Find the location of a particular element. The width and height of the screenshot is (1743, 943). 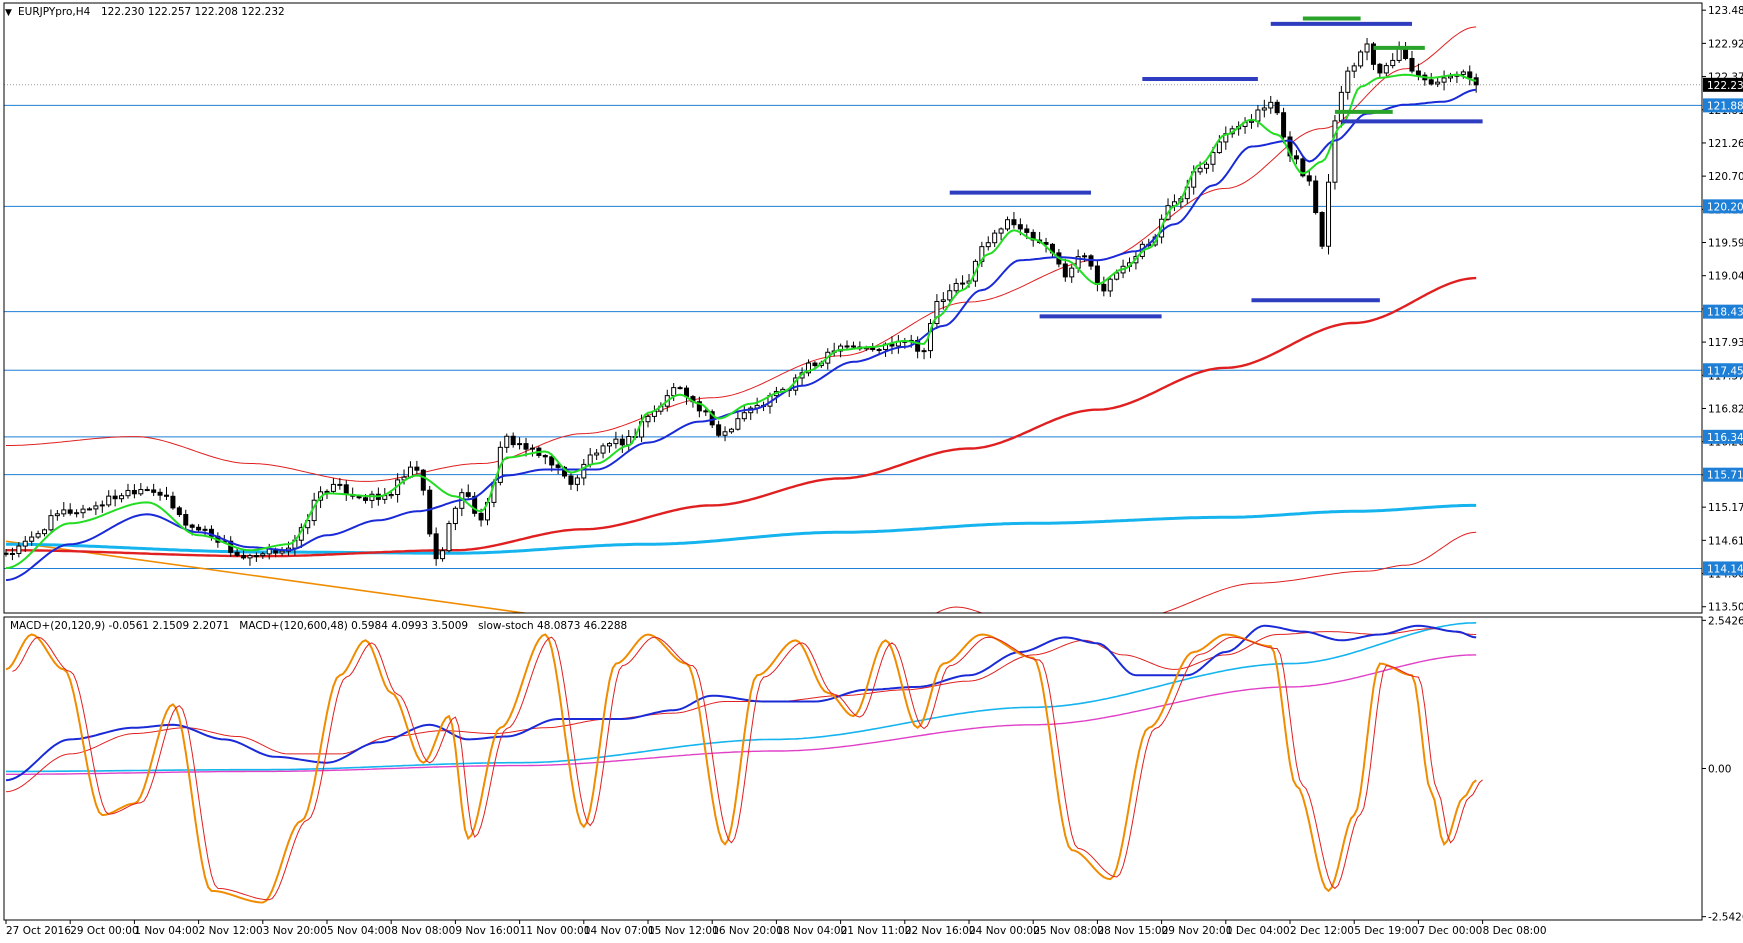

indicator-axis-label: 2.5426 is located at coordinates (1725, 621).